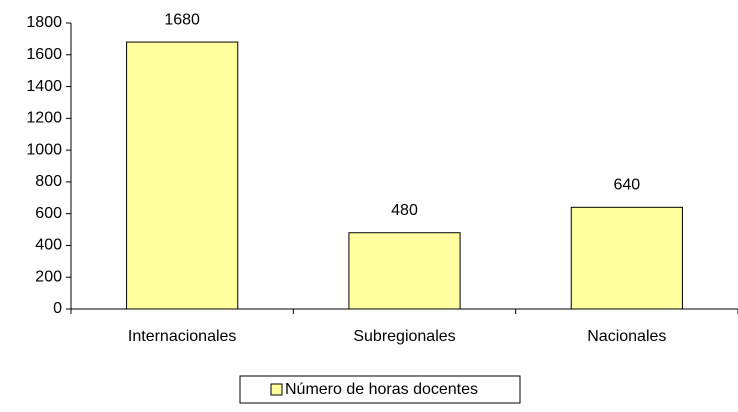  I want to click on x-tick-label: Nacionales, so click(626, 336).